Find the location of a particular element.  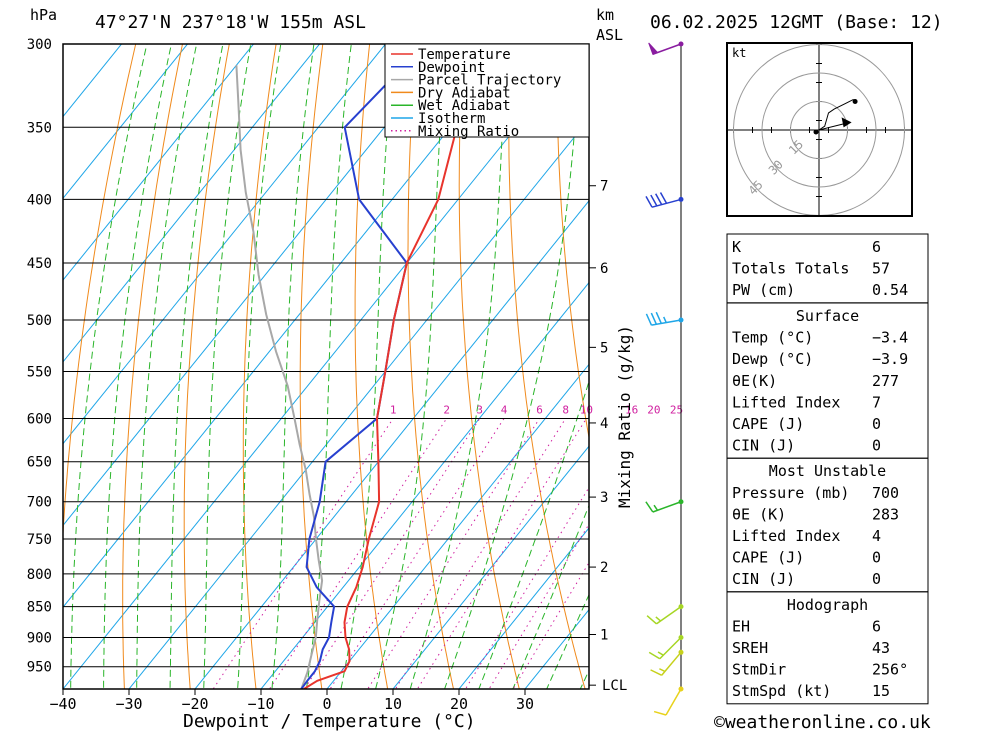

surface-label: Dewp (°C) is located at coordinates (772, 359).